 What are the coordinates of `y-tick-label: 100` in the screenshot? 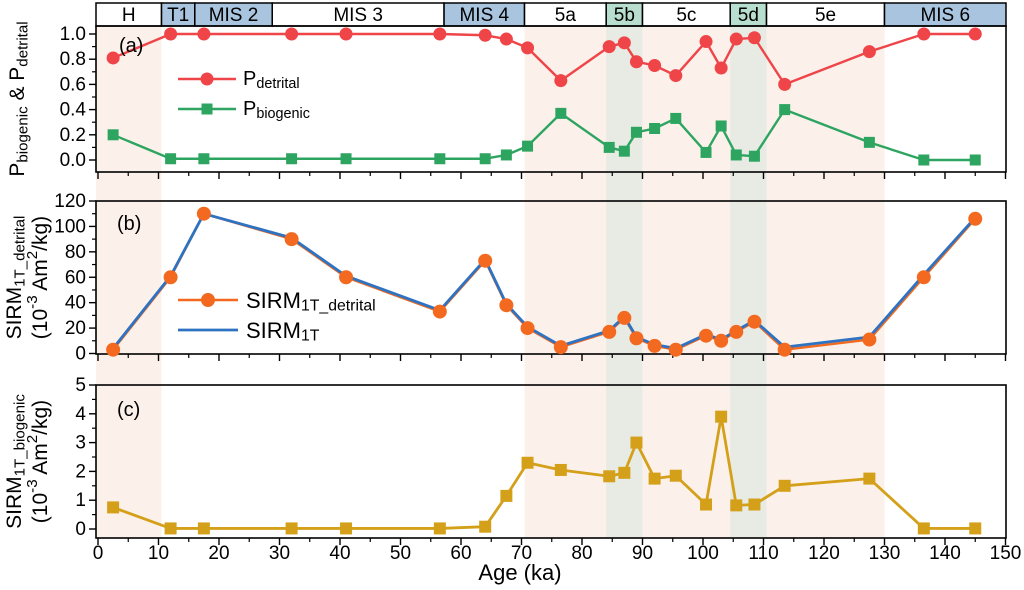 It's located at (70, 226).